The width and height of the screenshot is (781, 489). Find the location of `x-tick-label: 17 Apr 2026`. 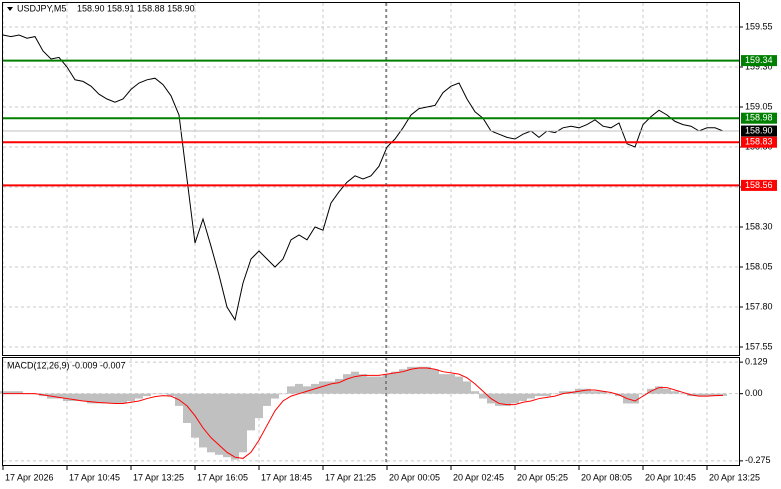

x-tick-label: 17 Apr 2026 is located at coordinates (29, 477).